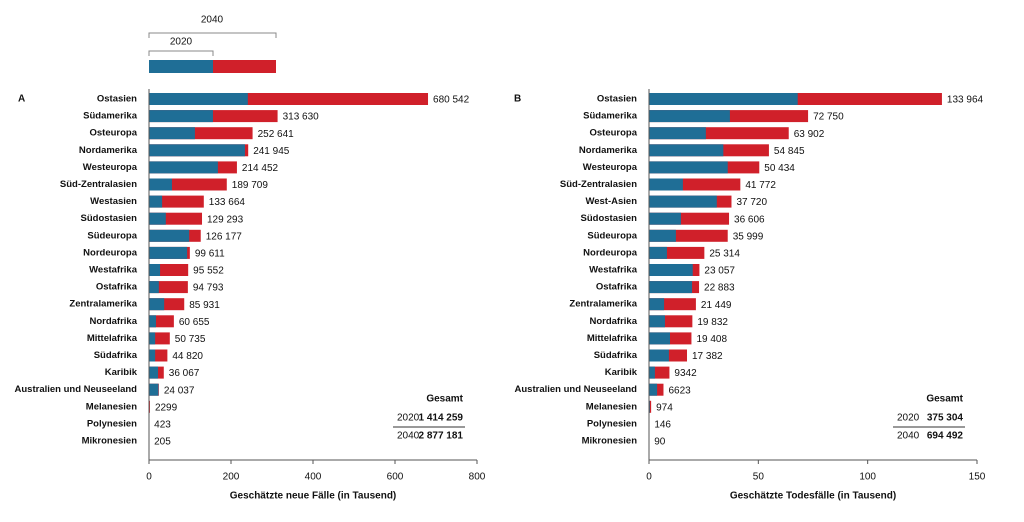 The width and height of the screenshot is (1024, 522). I want to click on value-label: 54 845, so click(789, 151).